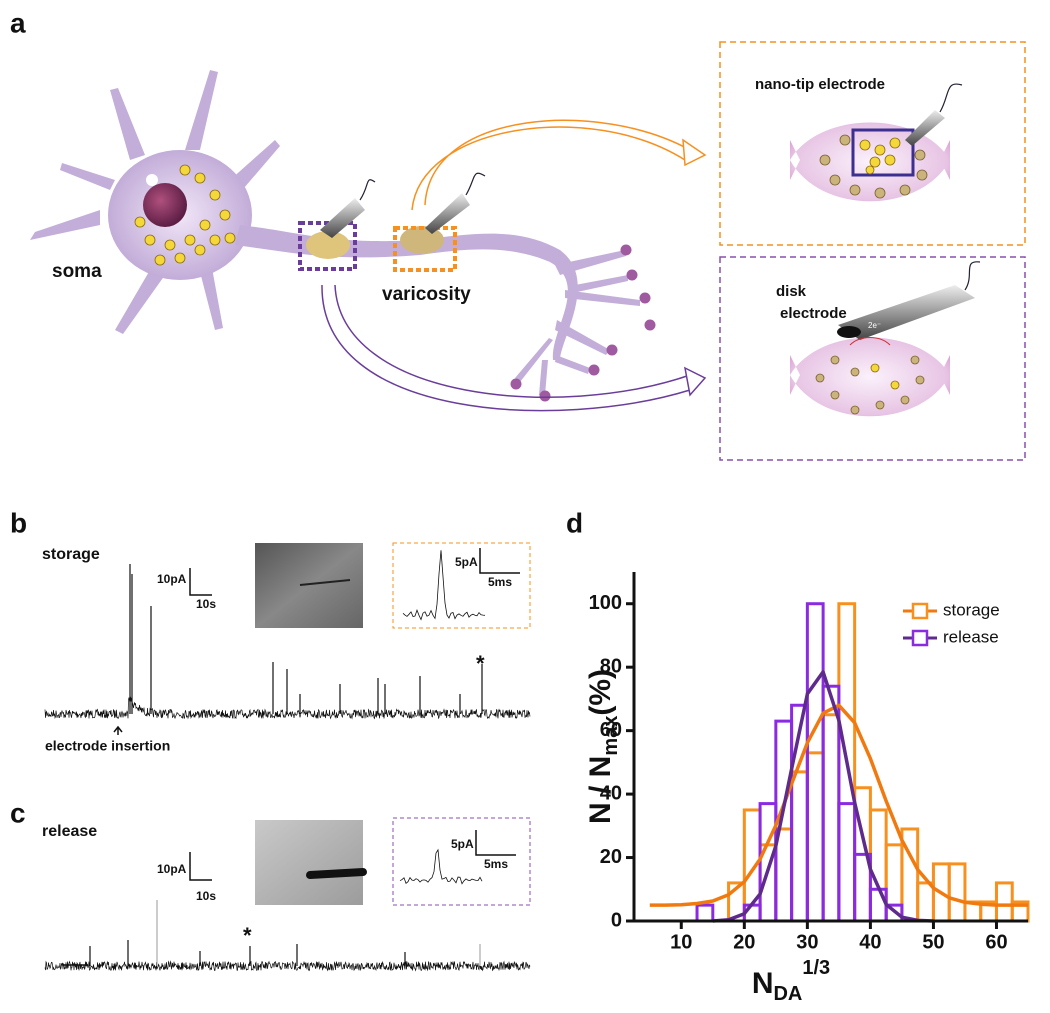  What do you see at coordinates (611, 666) in the screenshot?
I see `y-tick-label: 80` at bounding box center [611, 666].